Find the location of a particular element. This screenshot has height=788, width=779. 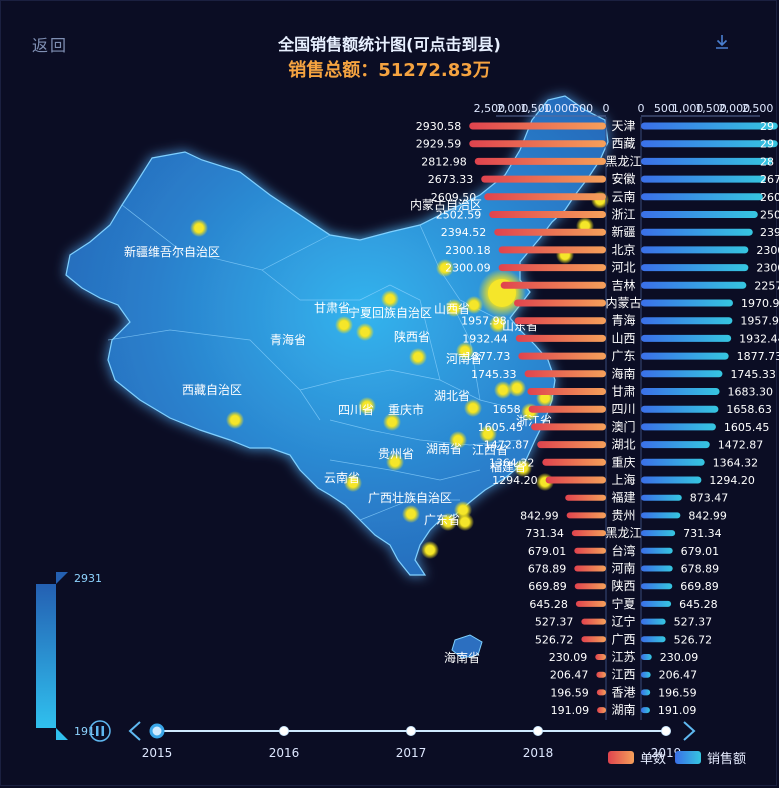

visual-map-handle-bottom is located at coordinates (62, 734).